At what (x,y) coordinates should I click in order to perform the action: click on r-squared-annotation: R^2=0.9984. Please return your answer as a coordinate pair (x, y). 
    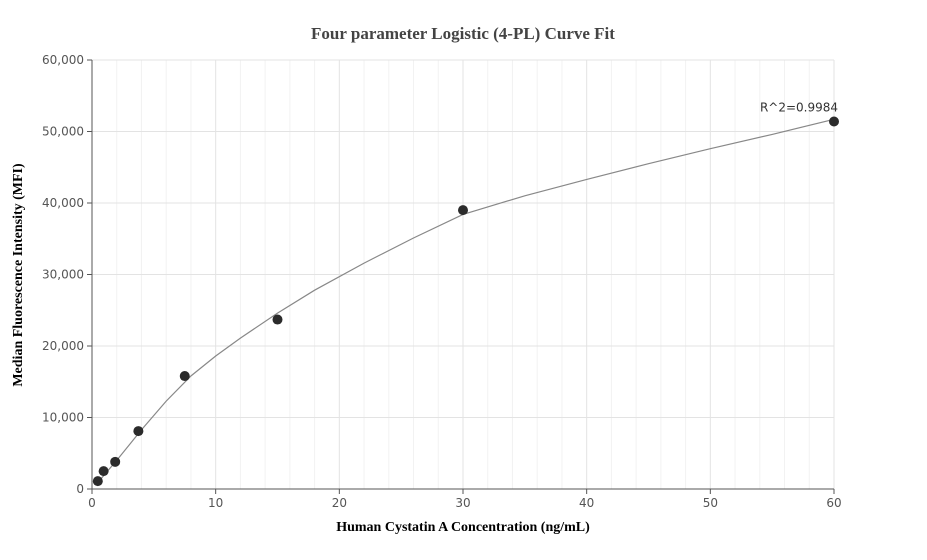
    Looking at the image, I should click on (799, 107).